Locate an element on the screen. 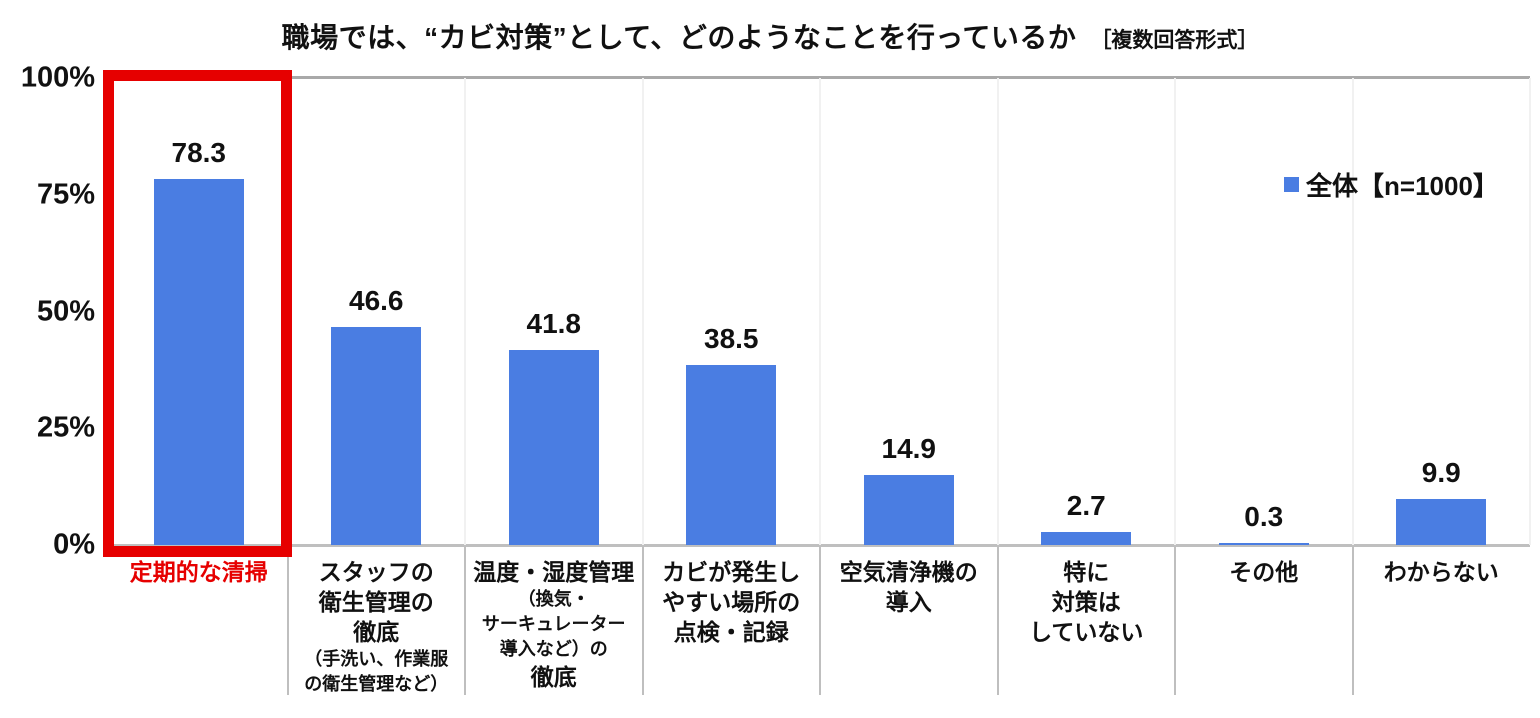  x-axis-label: スタッフの衛生管理の徹底 （手洗い、作業服 の衛生管理など） is located at coordinates (377, 637).